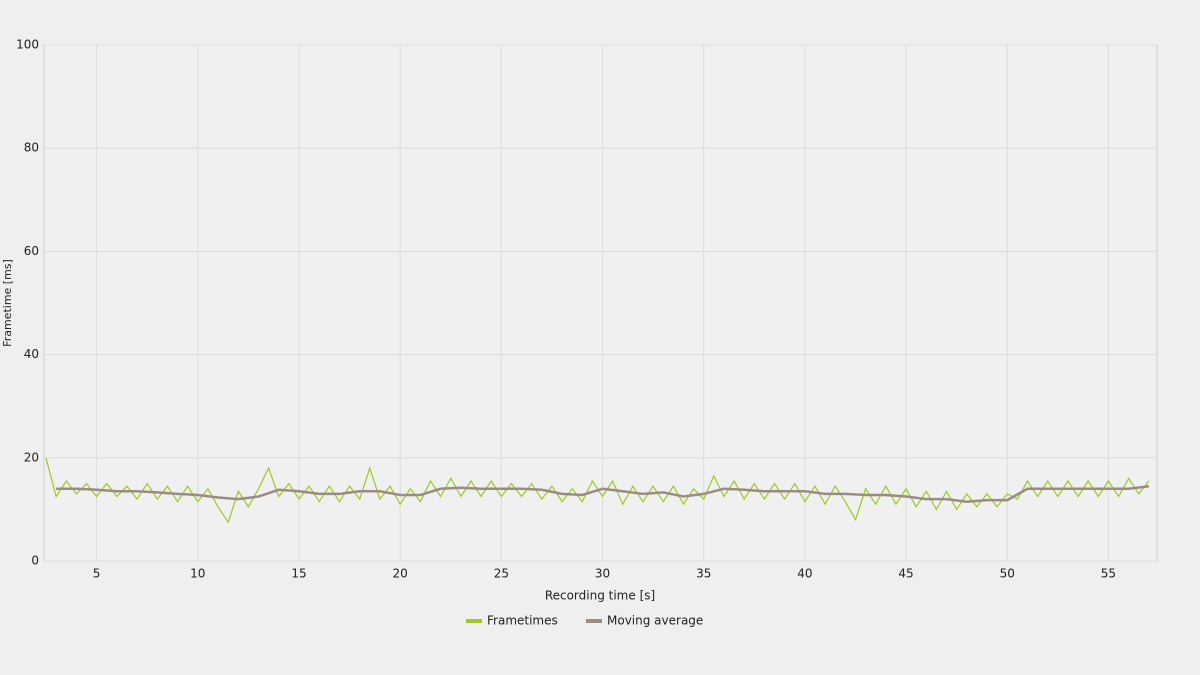  Describe the element at coordinates (804, 574) in the screenshot. I see `x-tick-label: 40` at that location.